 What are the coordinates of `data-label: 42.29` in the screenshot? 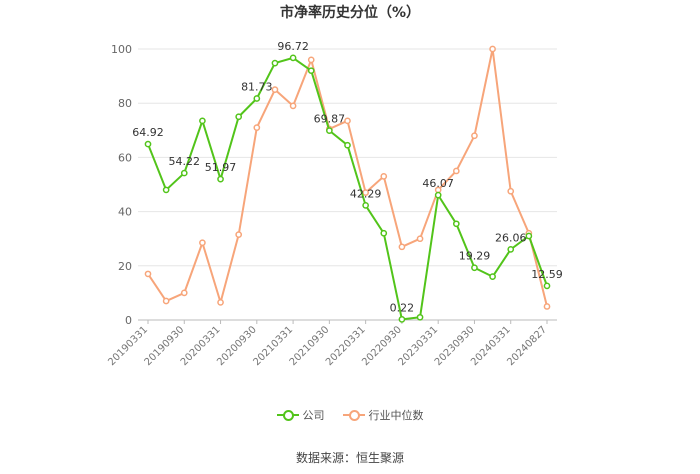 It's located at (366, 193).